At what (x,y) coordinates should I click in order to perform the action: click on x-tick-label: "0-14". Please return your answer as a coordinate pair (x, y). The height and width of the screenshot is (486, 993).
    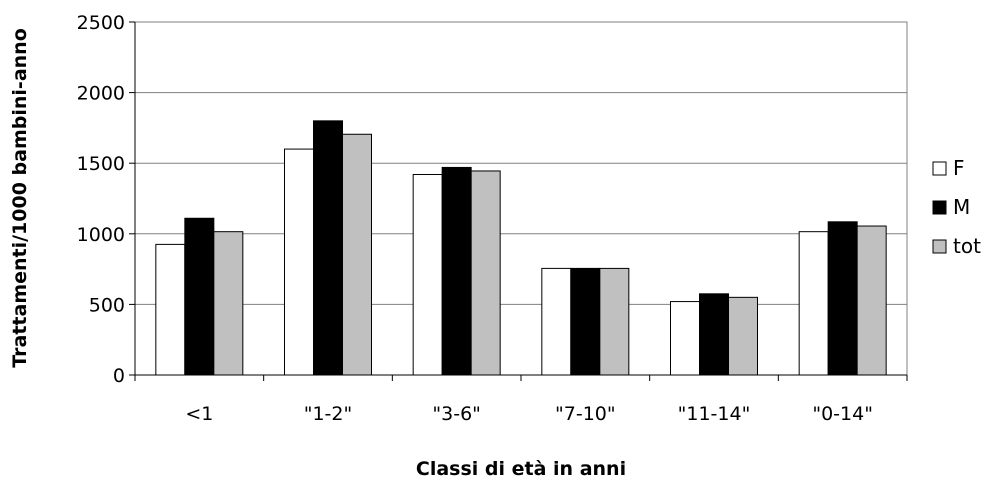
    Looking at the image, I should click on (842, 414).